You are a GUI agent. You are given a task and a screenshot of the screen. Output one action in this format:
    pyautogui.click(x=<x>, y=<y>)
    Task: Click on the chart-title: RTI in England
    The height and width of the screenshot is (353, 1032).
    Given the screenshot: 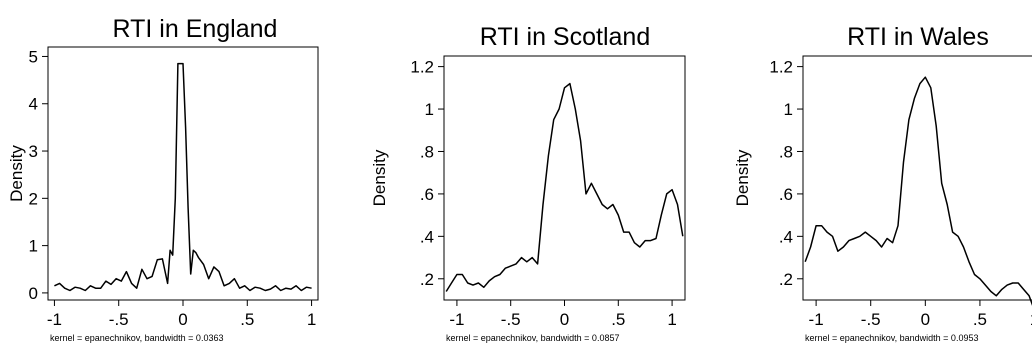 What is the action you would take?
    pyautogui.click(x=195, y=29)
    